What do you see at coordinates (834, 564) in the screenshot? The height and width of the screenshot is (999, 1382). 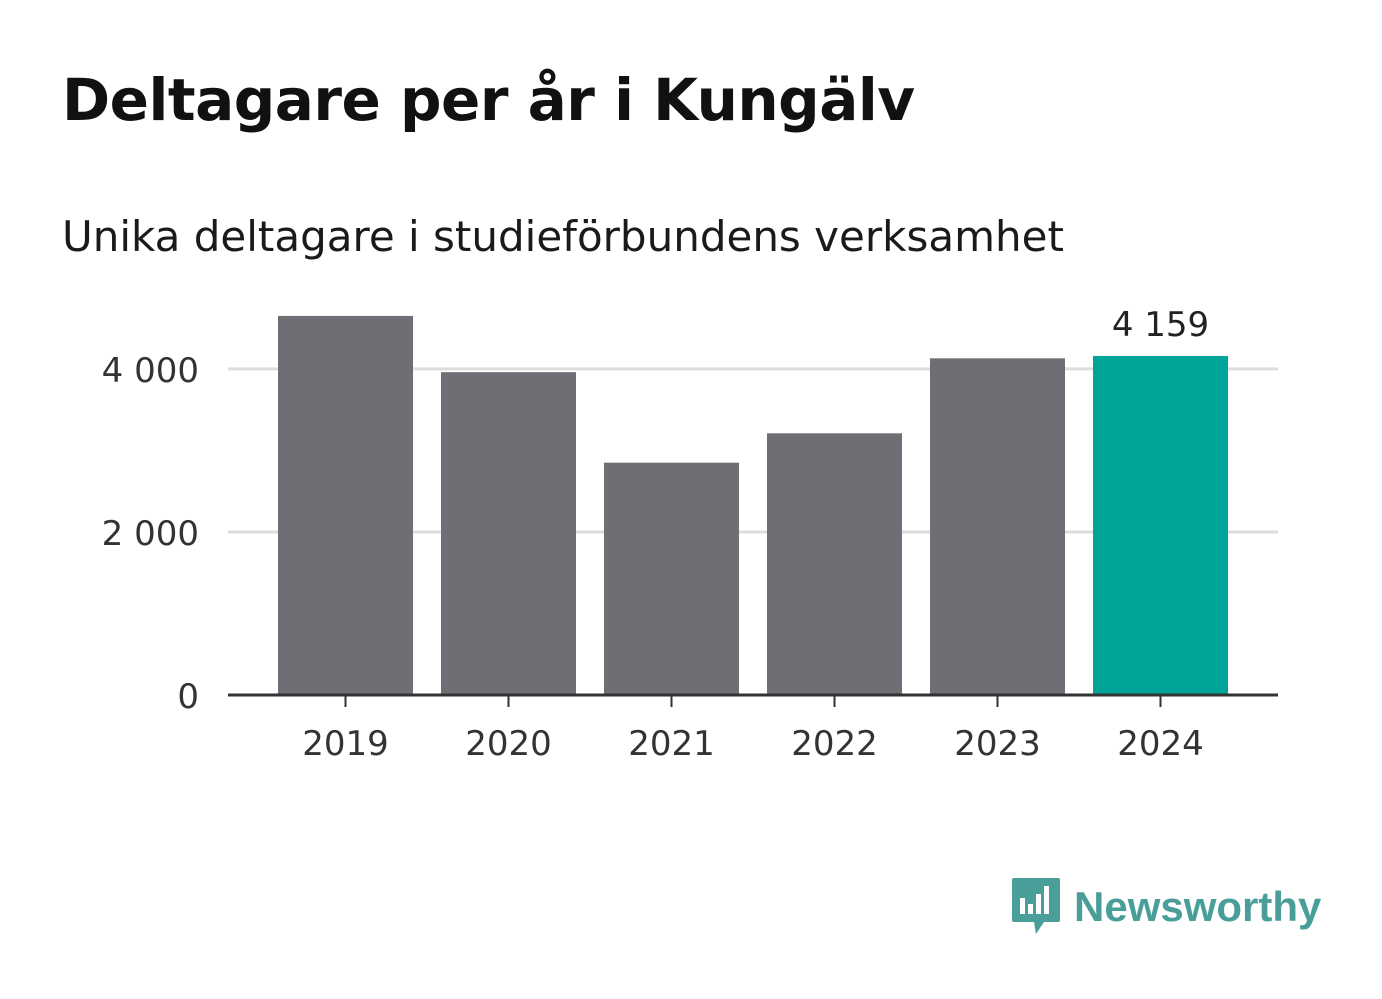 I see `bar-2022` at bounding box center [834, 564].